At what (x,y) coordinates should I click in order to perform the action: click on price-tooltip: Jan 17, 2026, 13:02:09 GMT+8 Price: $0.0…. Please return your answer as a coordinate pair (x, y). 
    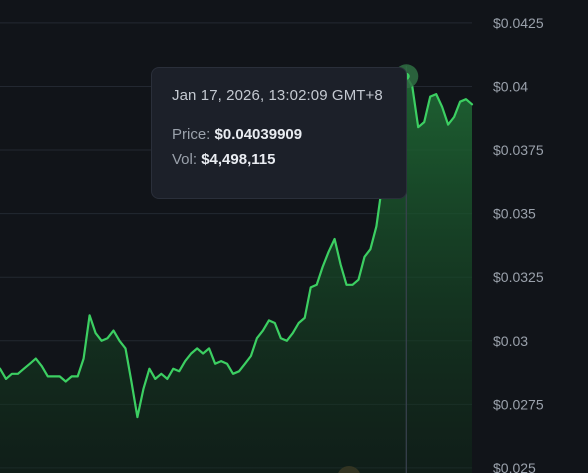
    Looking at the image, I should click on (279, 133).